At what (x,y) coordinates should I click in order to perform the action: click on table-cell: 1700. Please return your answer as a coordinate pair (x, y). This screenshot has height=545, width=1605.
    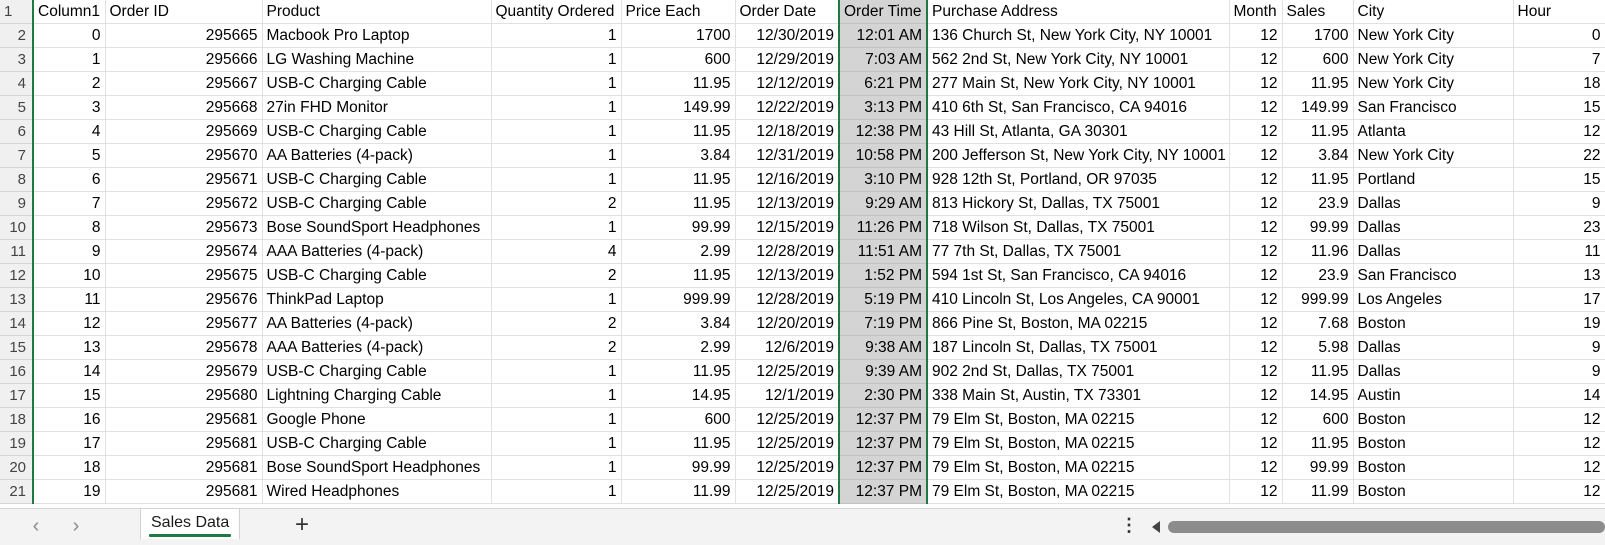
    Looking at the image, I should click on (678, 35).